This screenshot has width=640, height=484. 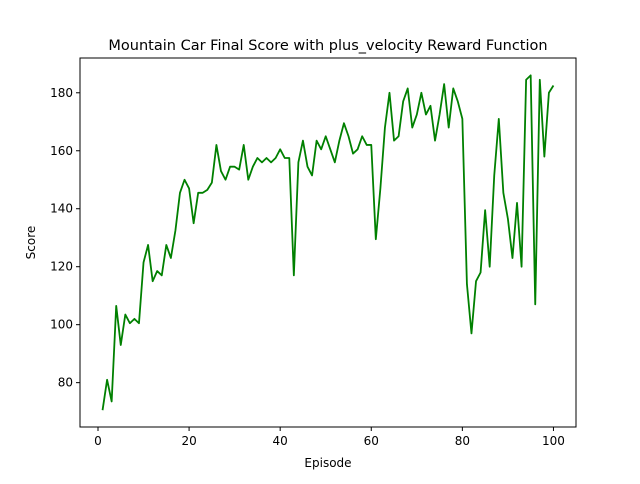 I want to click on x-axis-ticks: 0 20 40 60 80 100, so click(x=329, y=437).